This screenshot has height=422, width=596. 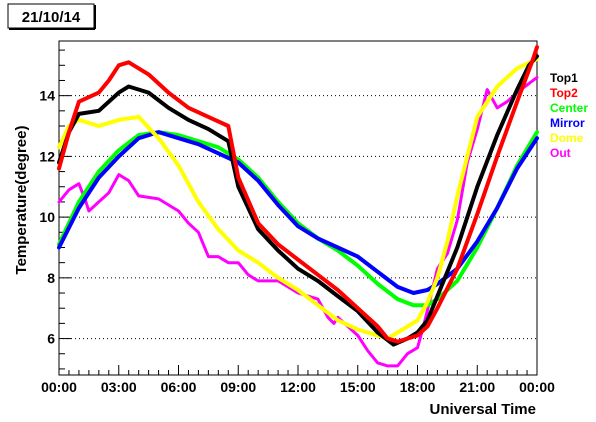 What do you see at coordinates (560, 153) in the screenshot?
I see `legend-entry-out: Out` at bounding box center [560, 153].